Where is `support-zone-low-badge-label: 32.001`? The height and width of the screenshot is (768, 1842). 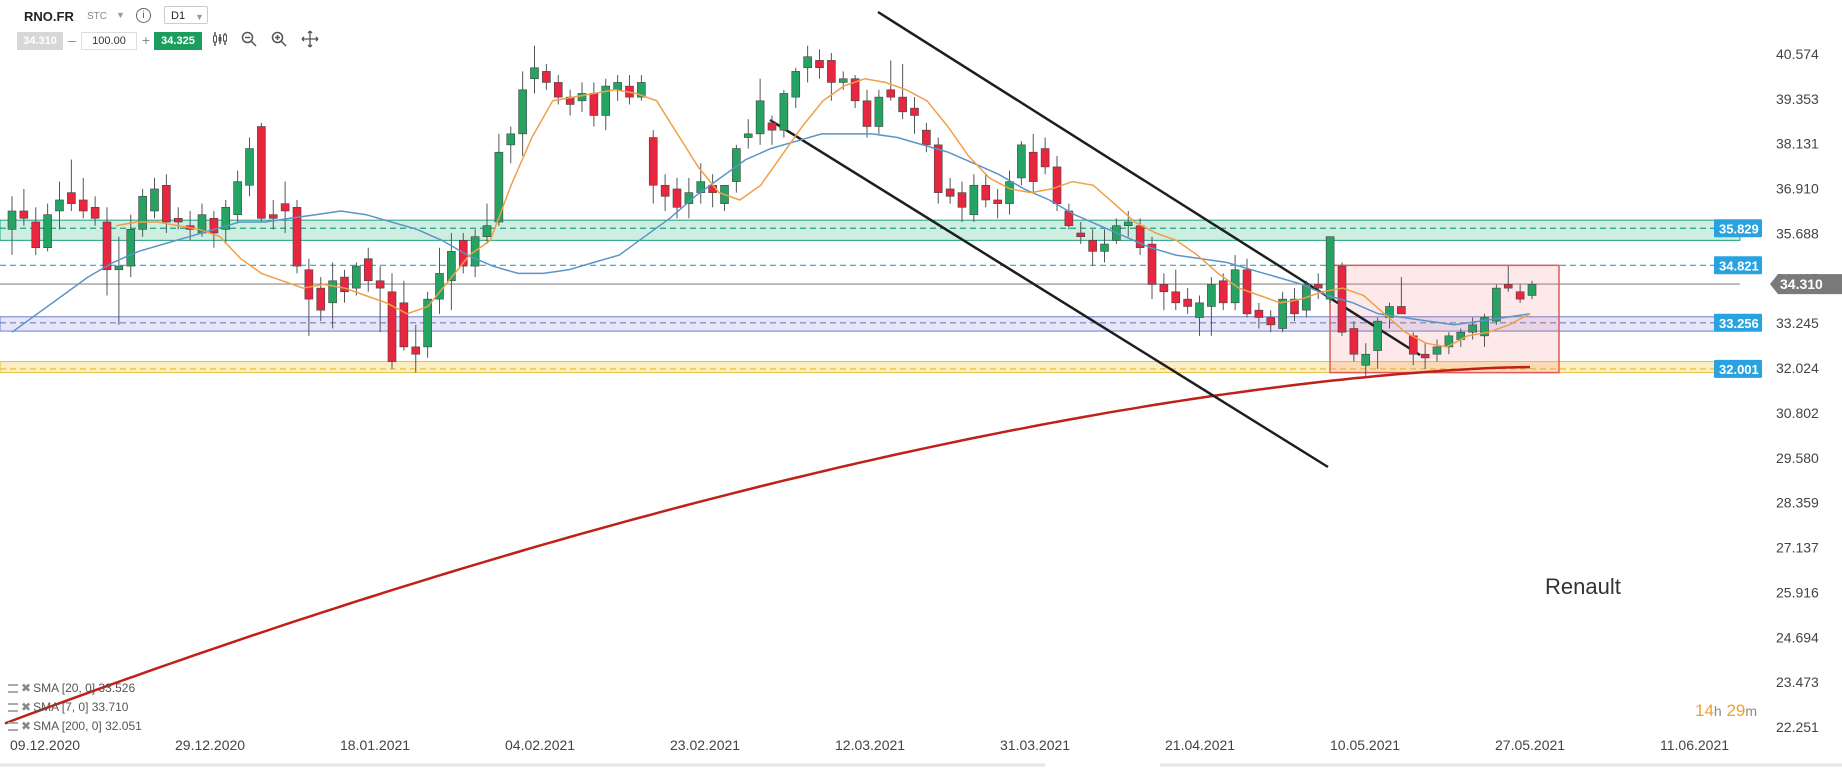 support-zone-low-badge-label: 32.001 is located at coordinates (1739, 369).